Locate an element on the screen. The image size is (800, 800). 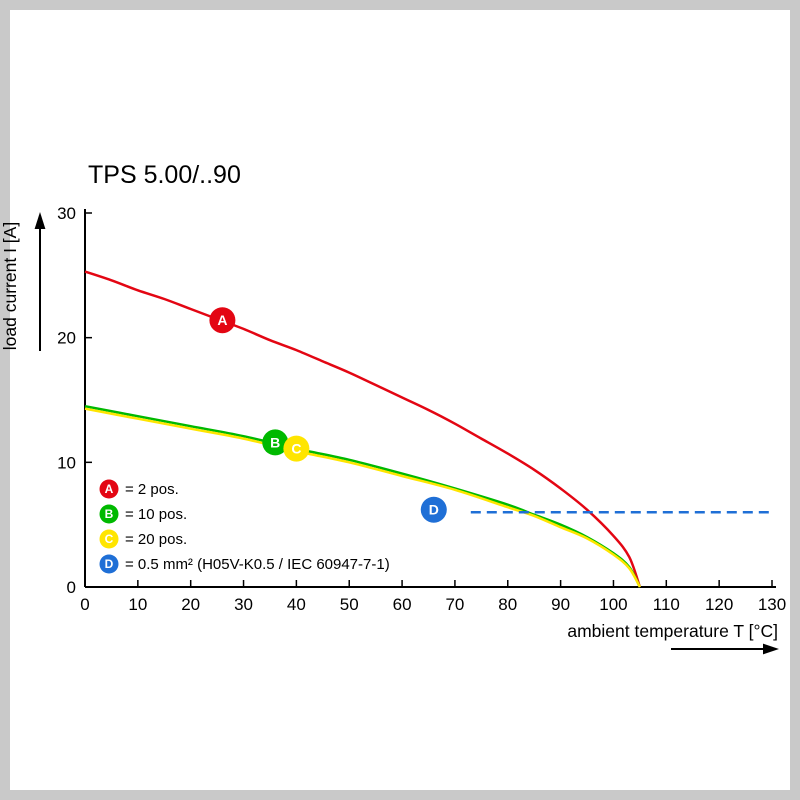
marker-D-circle is located at coordinates (433, 509).